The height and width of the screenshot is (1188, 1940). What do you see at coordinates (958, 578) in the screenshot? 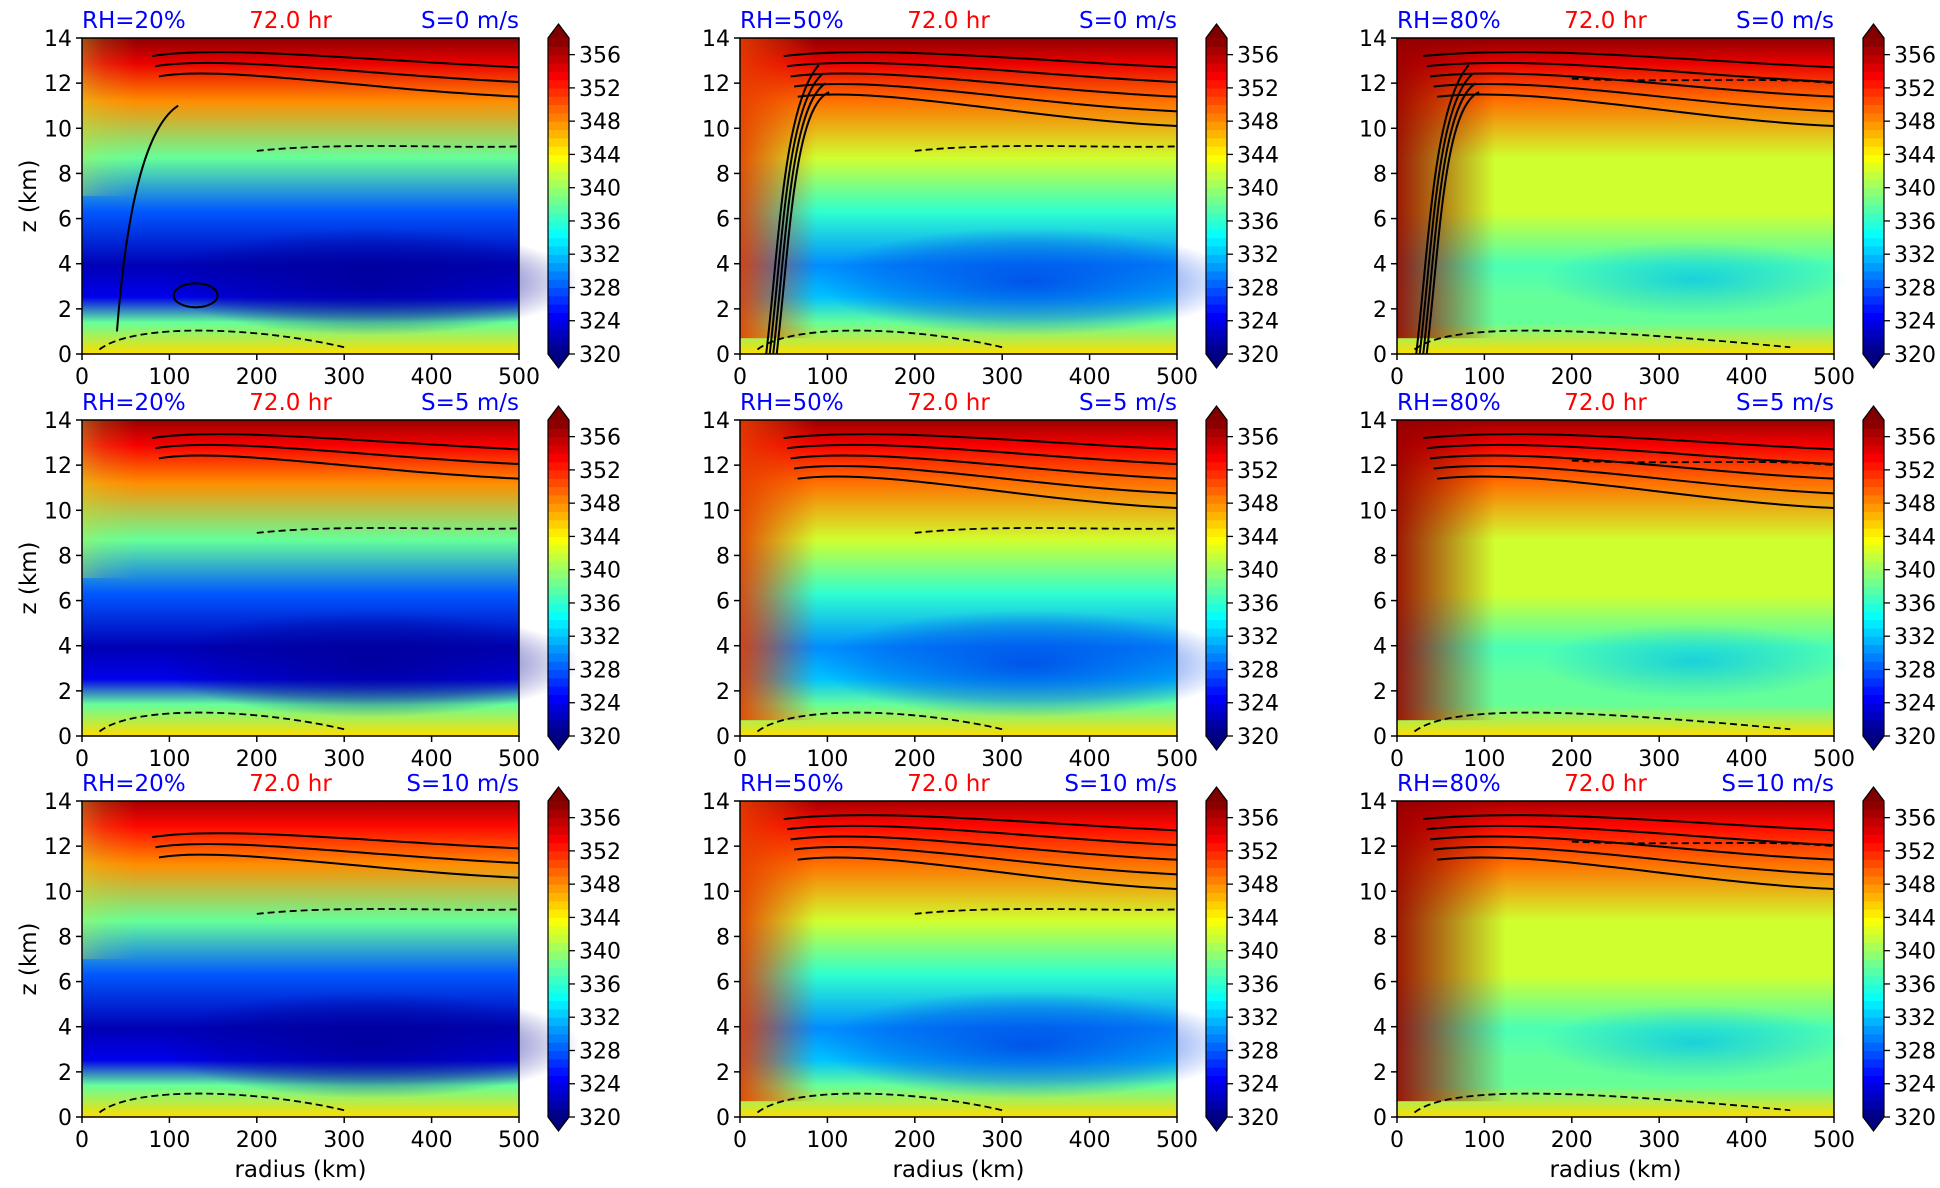
I see `plot-frame` at bounding box center [958, 578].